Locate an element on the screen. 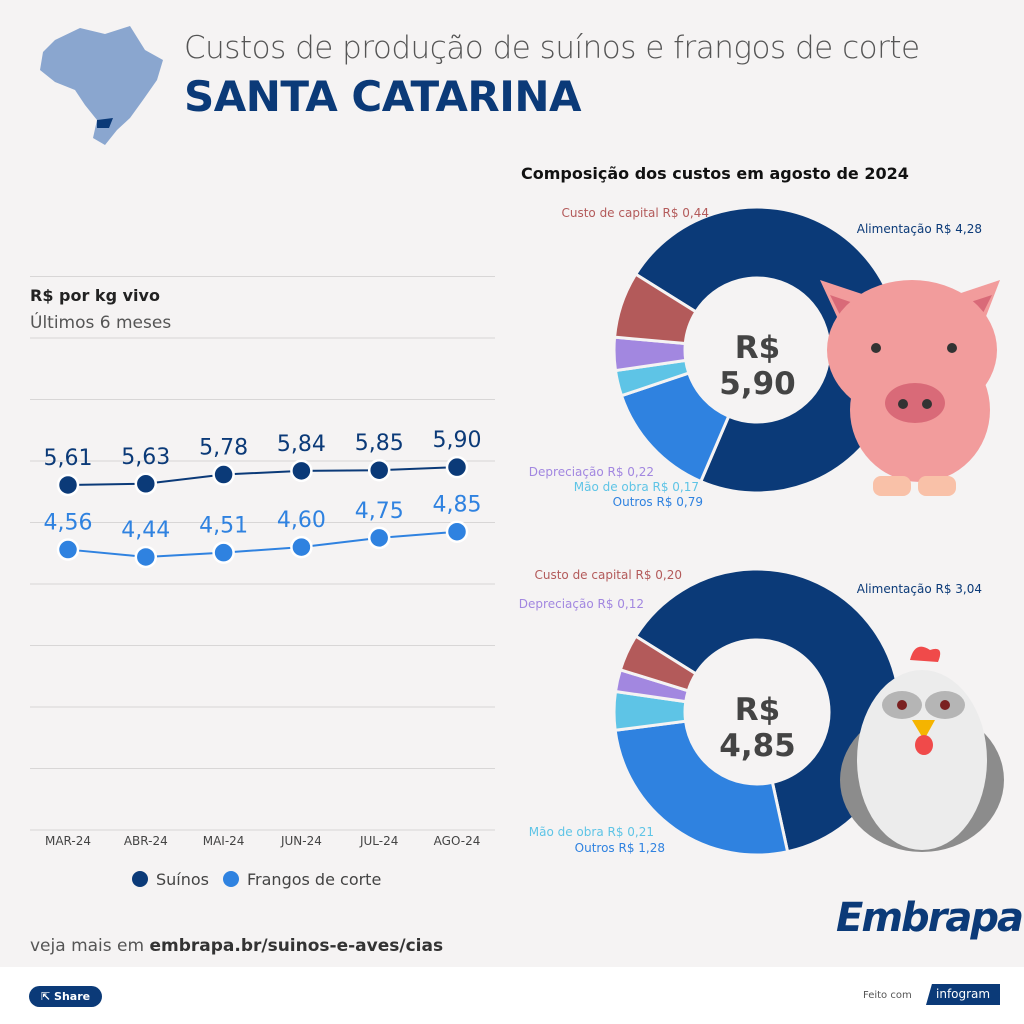 This screenshot has height=1024, width=1024. made-with-label: Feito com is located at coordinates (887, 995).